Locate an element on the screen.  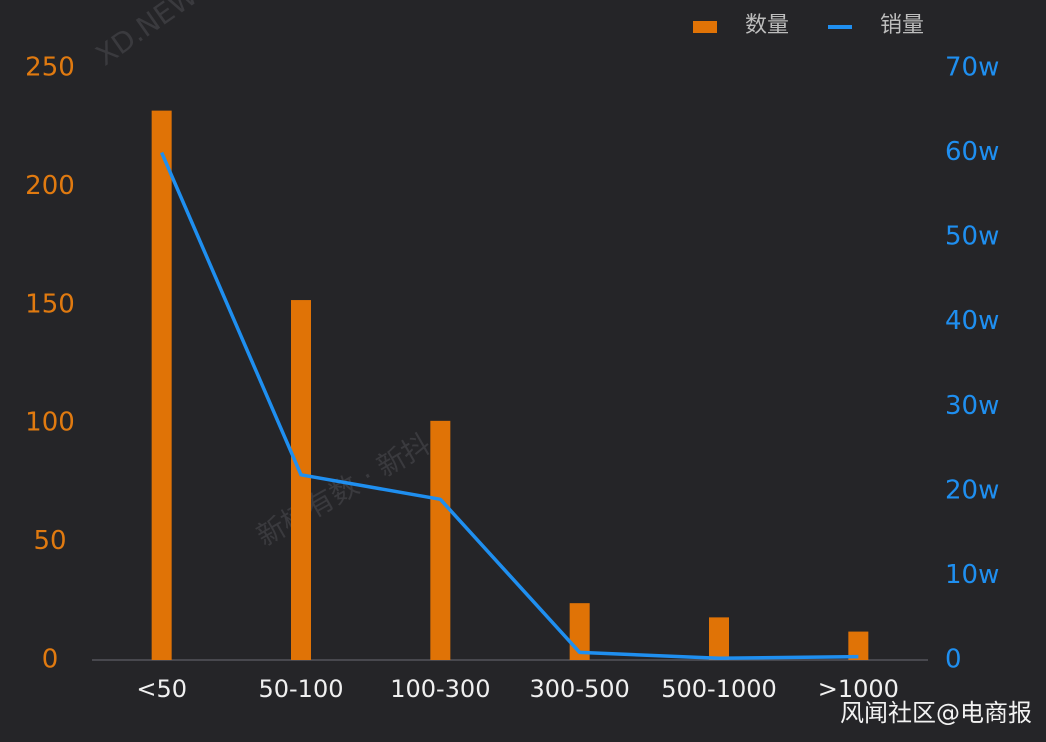
y2-tick-label: 20w is located at coordinates (972, 490).